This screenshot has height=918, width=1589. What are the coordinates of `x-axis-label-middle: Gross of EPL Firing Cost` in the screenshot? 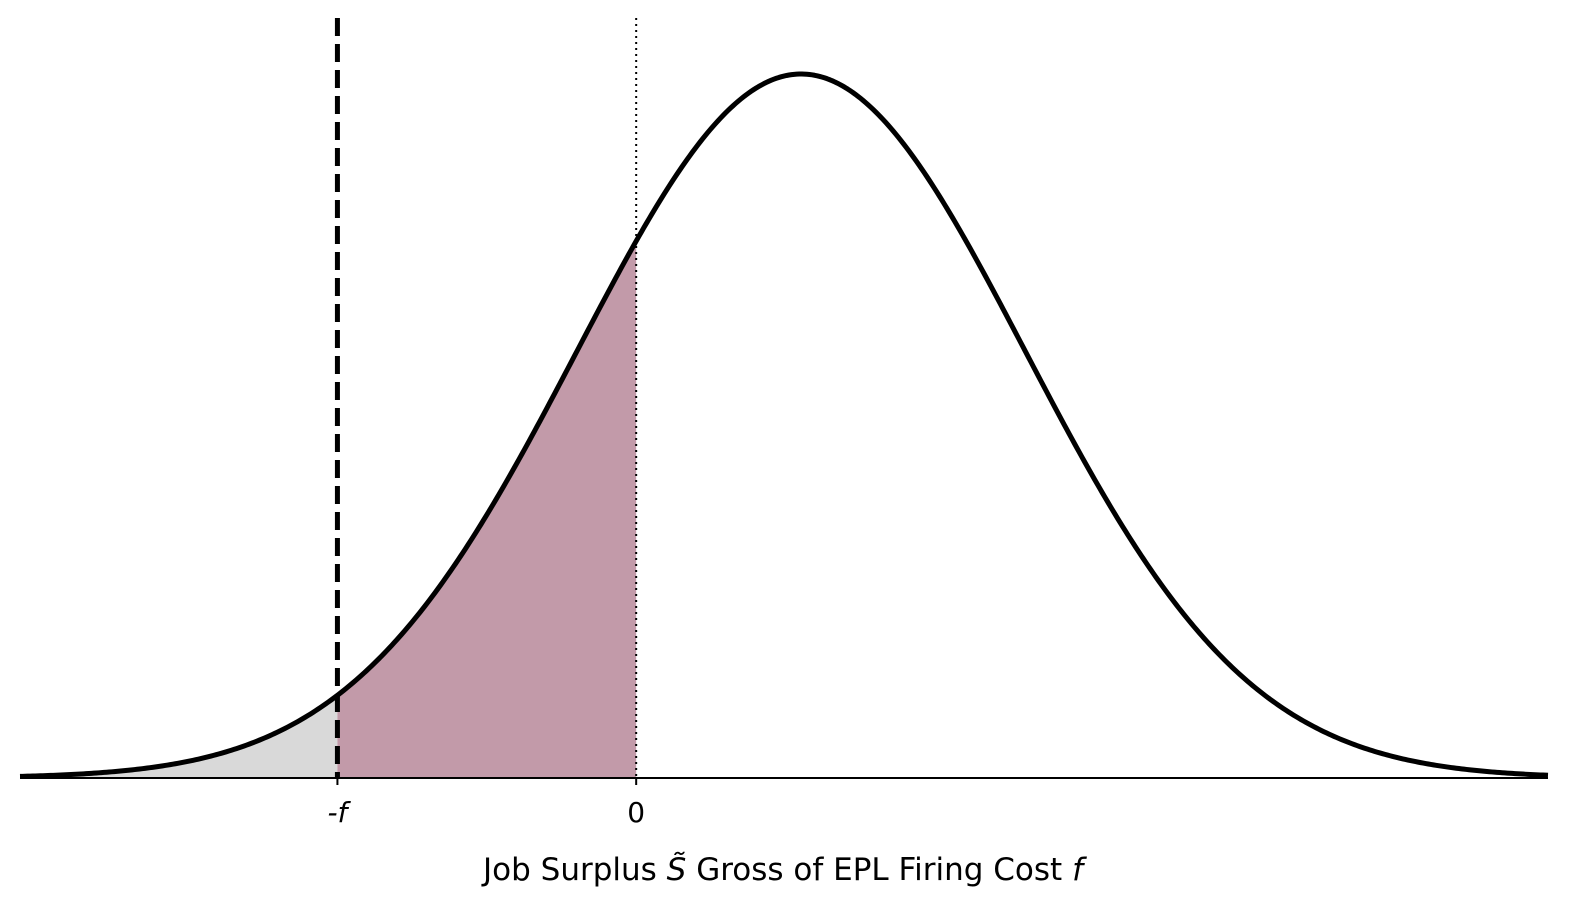 It's located at (879, 870).